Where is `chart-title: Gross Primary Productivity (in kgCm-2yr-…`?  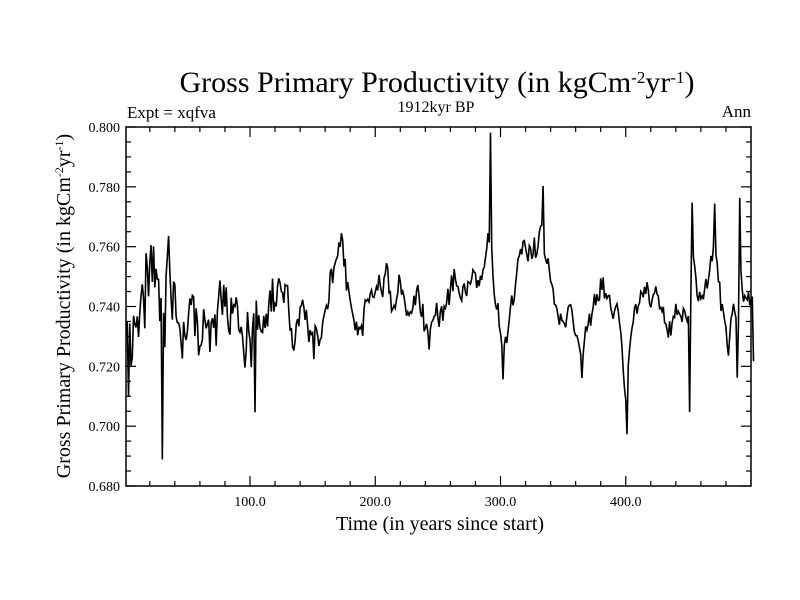 chart-title: Gross Primary Productivity (in kgCm-2yr-… is located at coordinates (437, 82).